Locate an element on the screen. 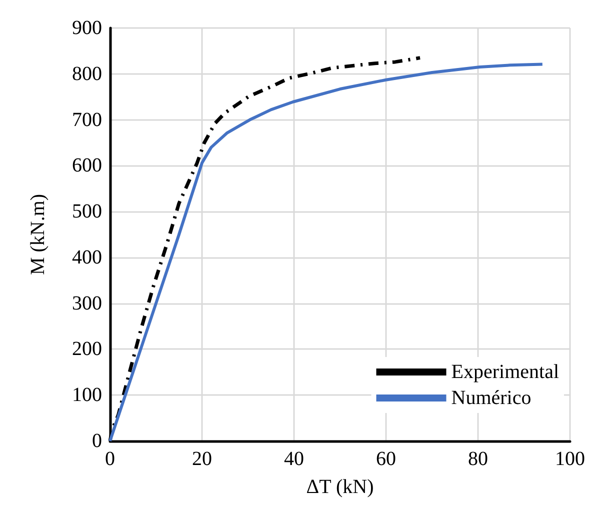  y-tick-label: 600 is located at coordinates (87, 165).